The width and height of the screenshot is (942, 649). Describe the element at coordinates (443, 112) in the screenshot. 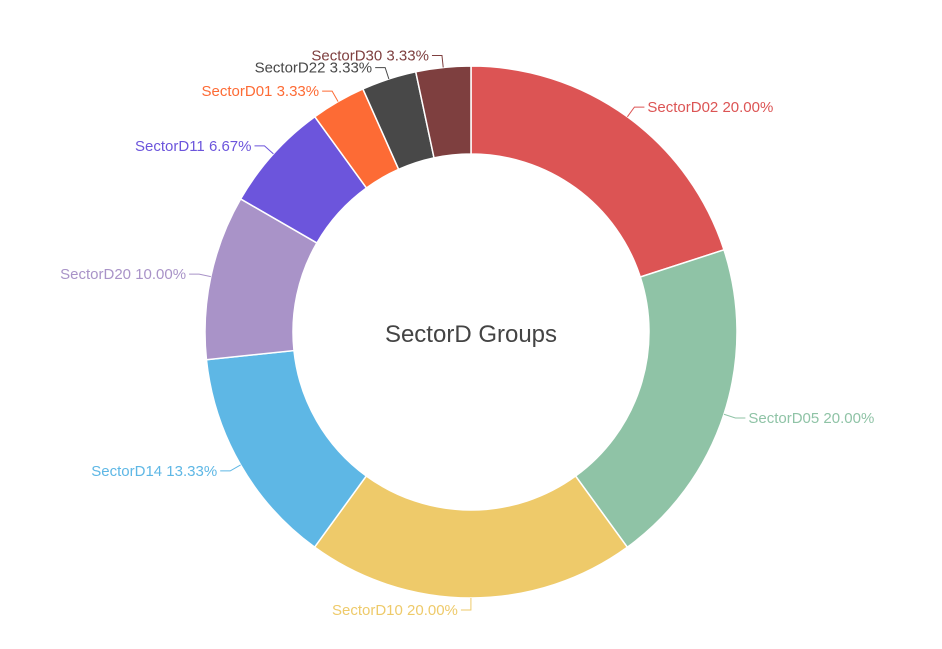

I see `slice-sectord30` at that location.